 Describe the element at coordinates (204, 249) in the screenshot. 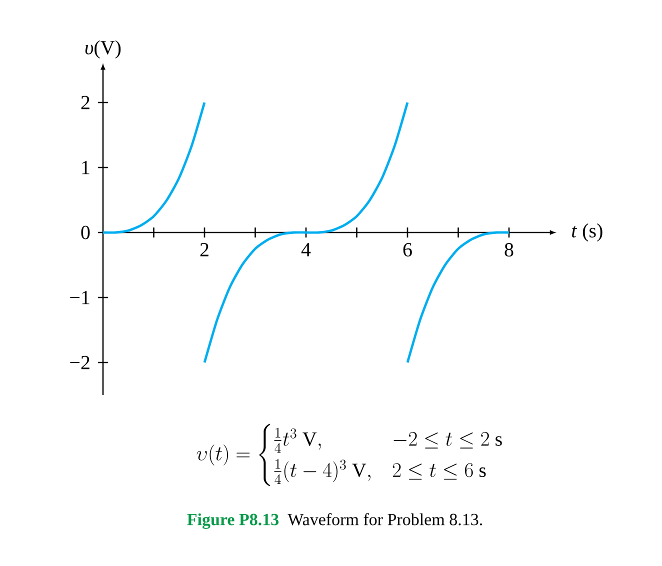

I see `x-tick-label: 2` at that location.